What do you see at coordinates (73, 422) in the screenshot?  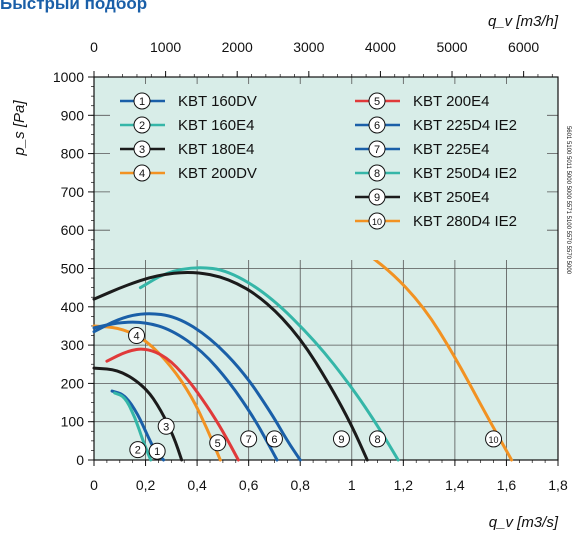 I see `y-tick-label: 100` at bounding box center [73, 422].